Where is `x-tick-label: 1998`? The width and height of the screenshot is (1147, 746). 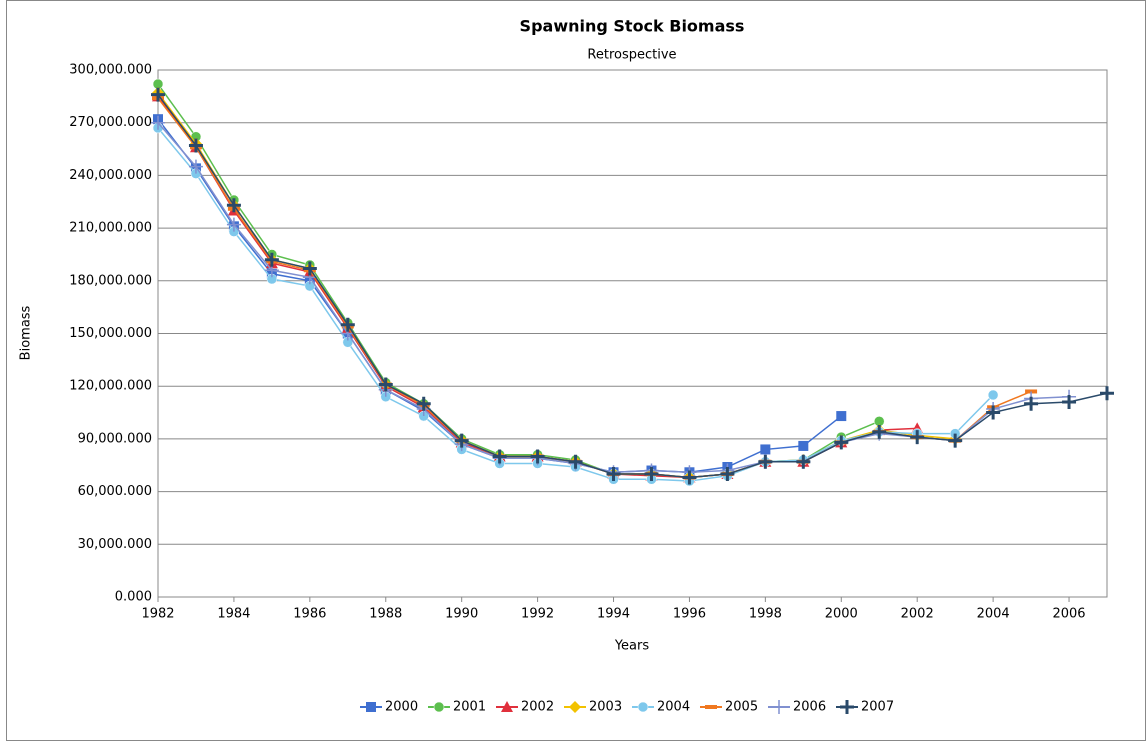
x-tick-label: 1998 is located at coordinates (765, 614).